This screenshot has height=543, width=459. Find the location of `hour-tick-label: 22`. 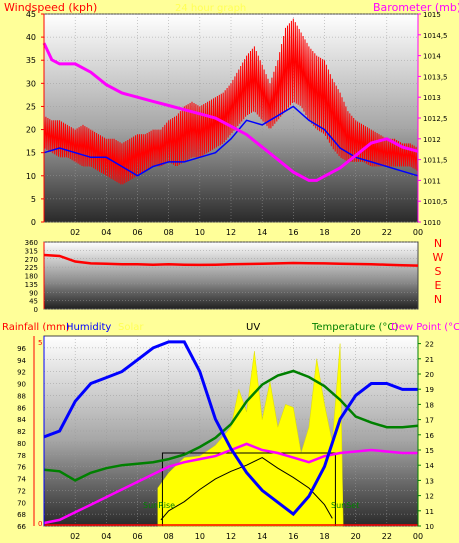

hour-tick-label: 22 is located at coordinates (387, 232).